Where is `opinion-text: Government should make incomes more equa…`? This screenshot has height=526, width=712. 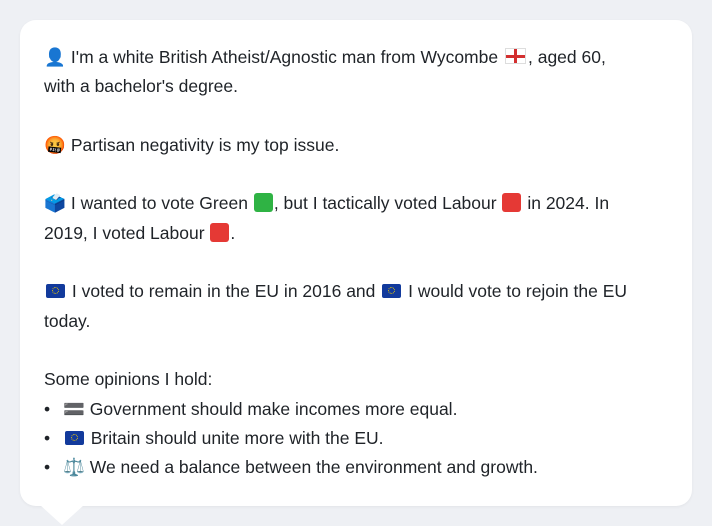 opinion-text: Government should make incomes more equa… is located at coordinates (273, 408).